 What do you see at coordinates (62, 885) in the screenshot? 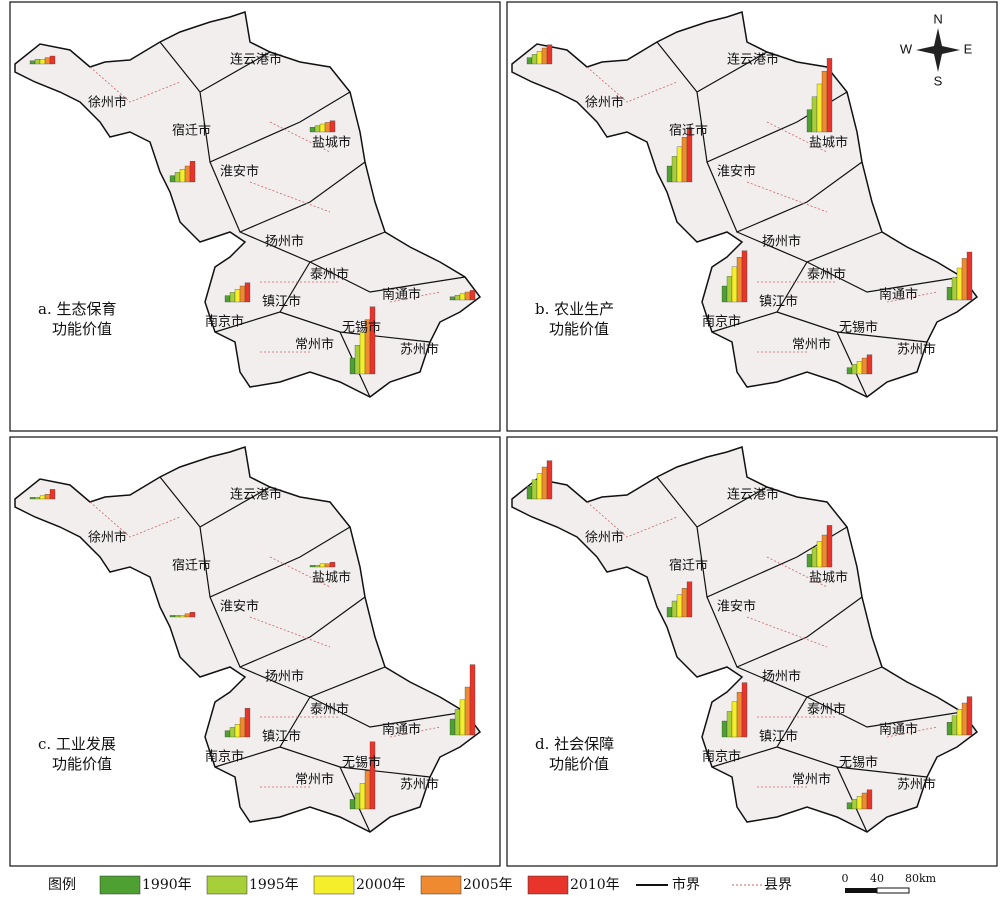
I see `legend-title: 图例` at bounding box center [62, 885].